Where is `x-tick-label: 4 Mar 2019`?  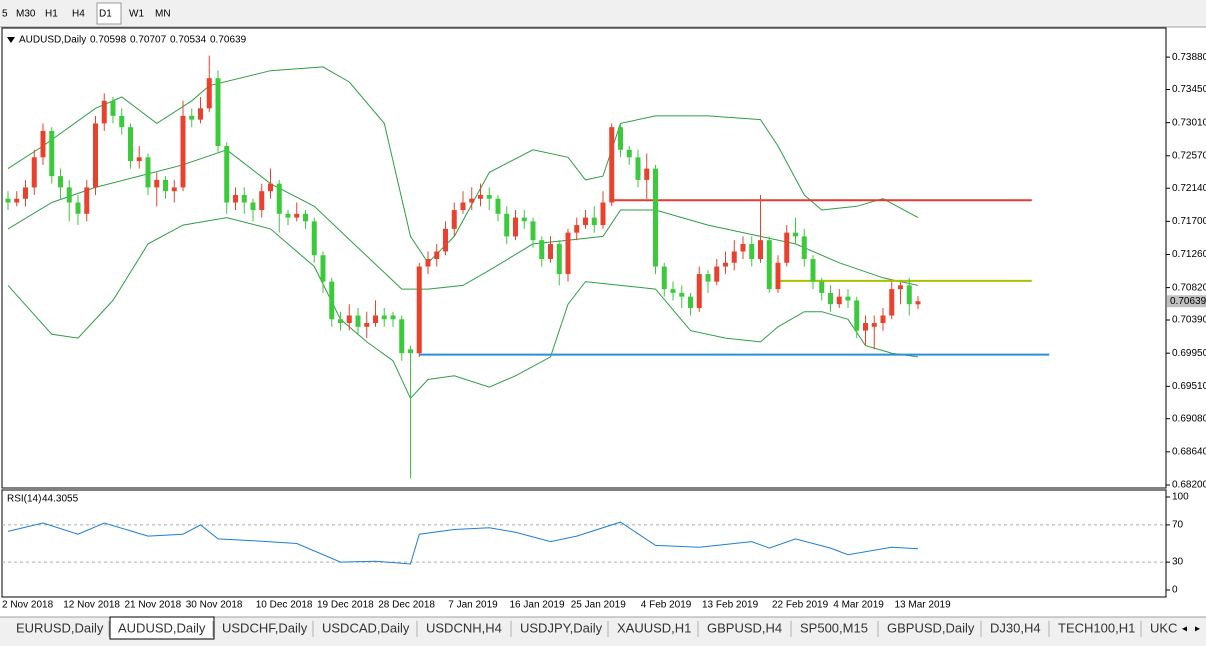 x-tick-label: 4 Mar 2019 is located at coordinates (858, 605).